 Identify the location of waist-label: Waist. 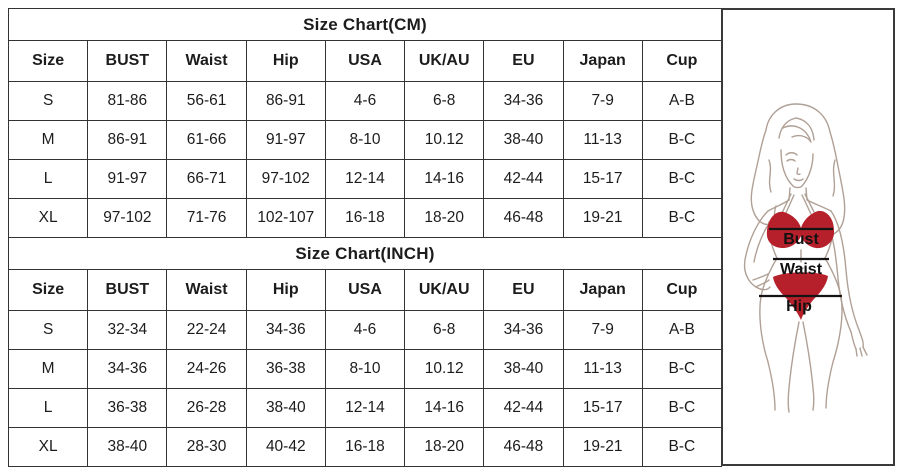
(801, 269).